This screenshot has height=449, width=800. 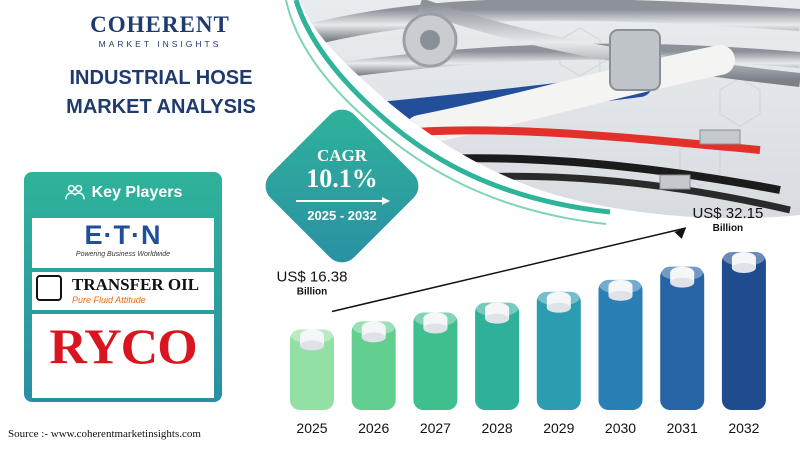 I want to click on eaton-logo: E·T·N Powering Business Worldwide, so click(x=123, y=243).